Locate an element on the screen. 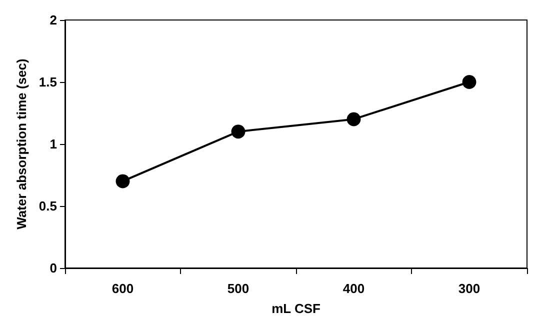 The image size is (538, 335). y-tick-label: 0.5 is located at coordinates (47, 206).